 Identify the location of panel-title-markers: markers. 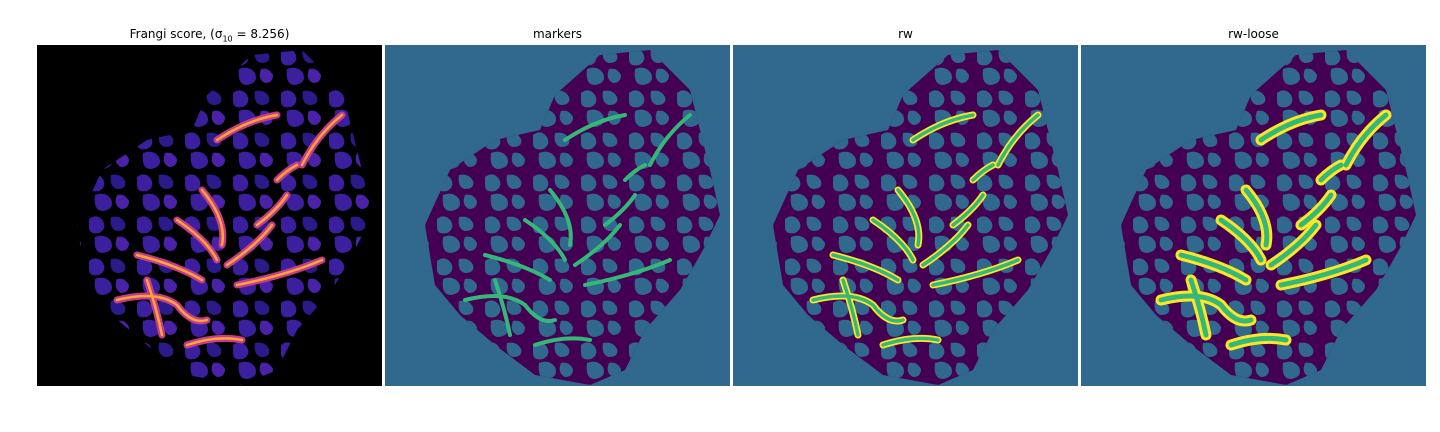
(557, 34).